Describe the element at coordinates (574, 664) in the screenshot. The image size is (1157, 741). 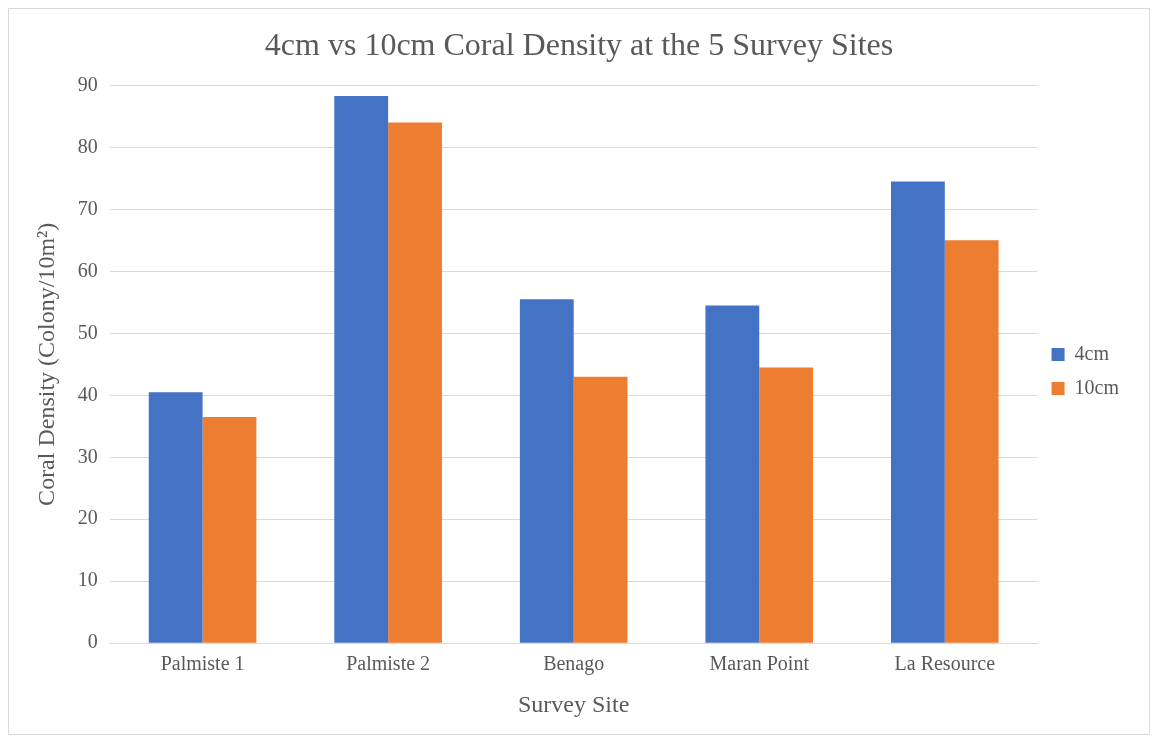
I see `x-tick-label: Benago` at that location.